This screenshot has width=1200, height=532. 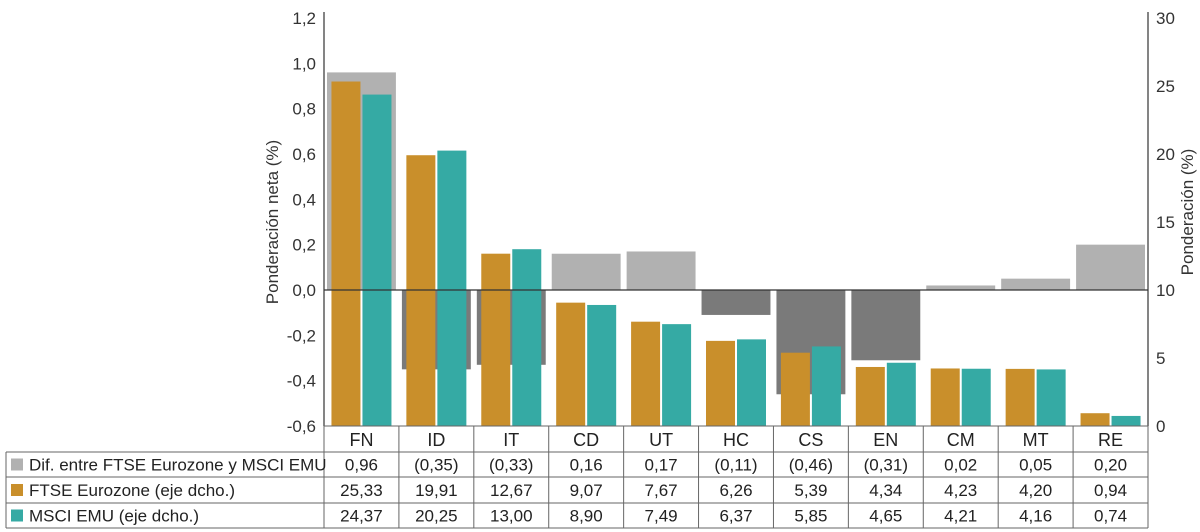 What do you see at coordinates (661, 516) in the screenshot?
I see `cell-msci-ut: 7,49` at bounding box center [661, 516].